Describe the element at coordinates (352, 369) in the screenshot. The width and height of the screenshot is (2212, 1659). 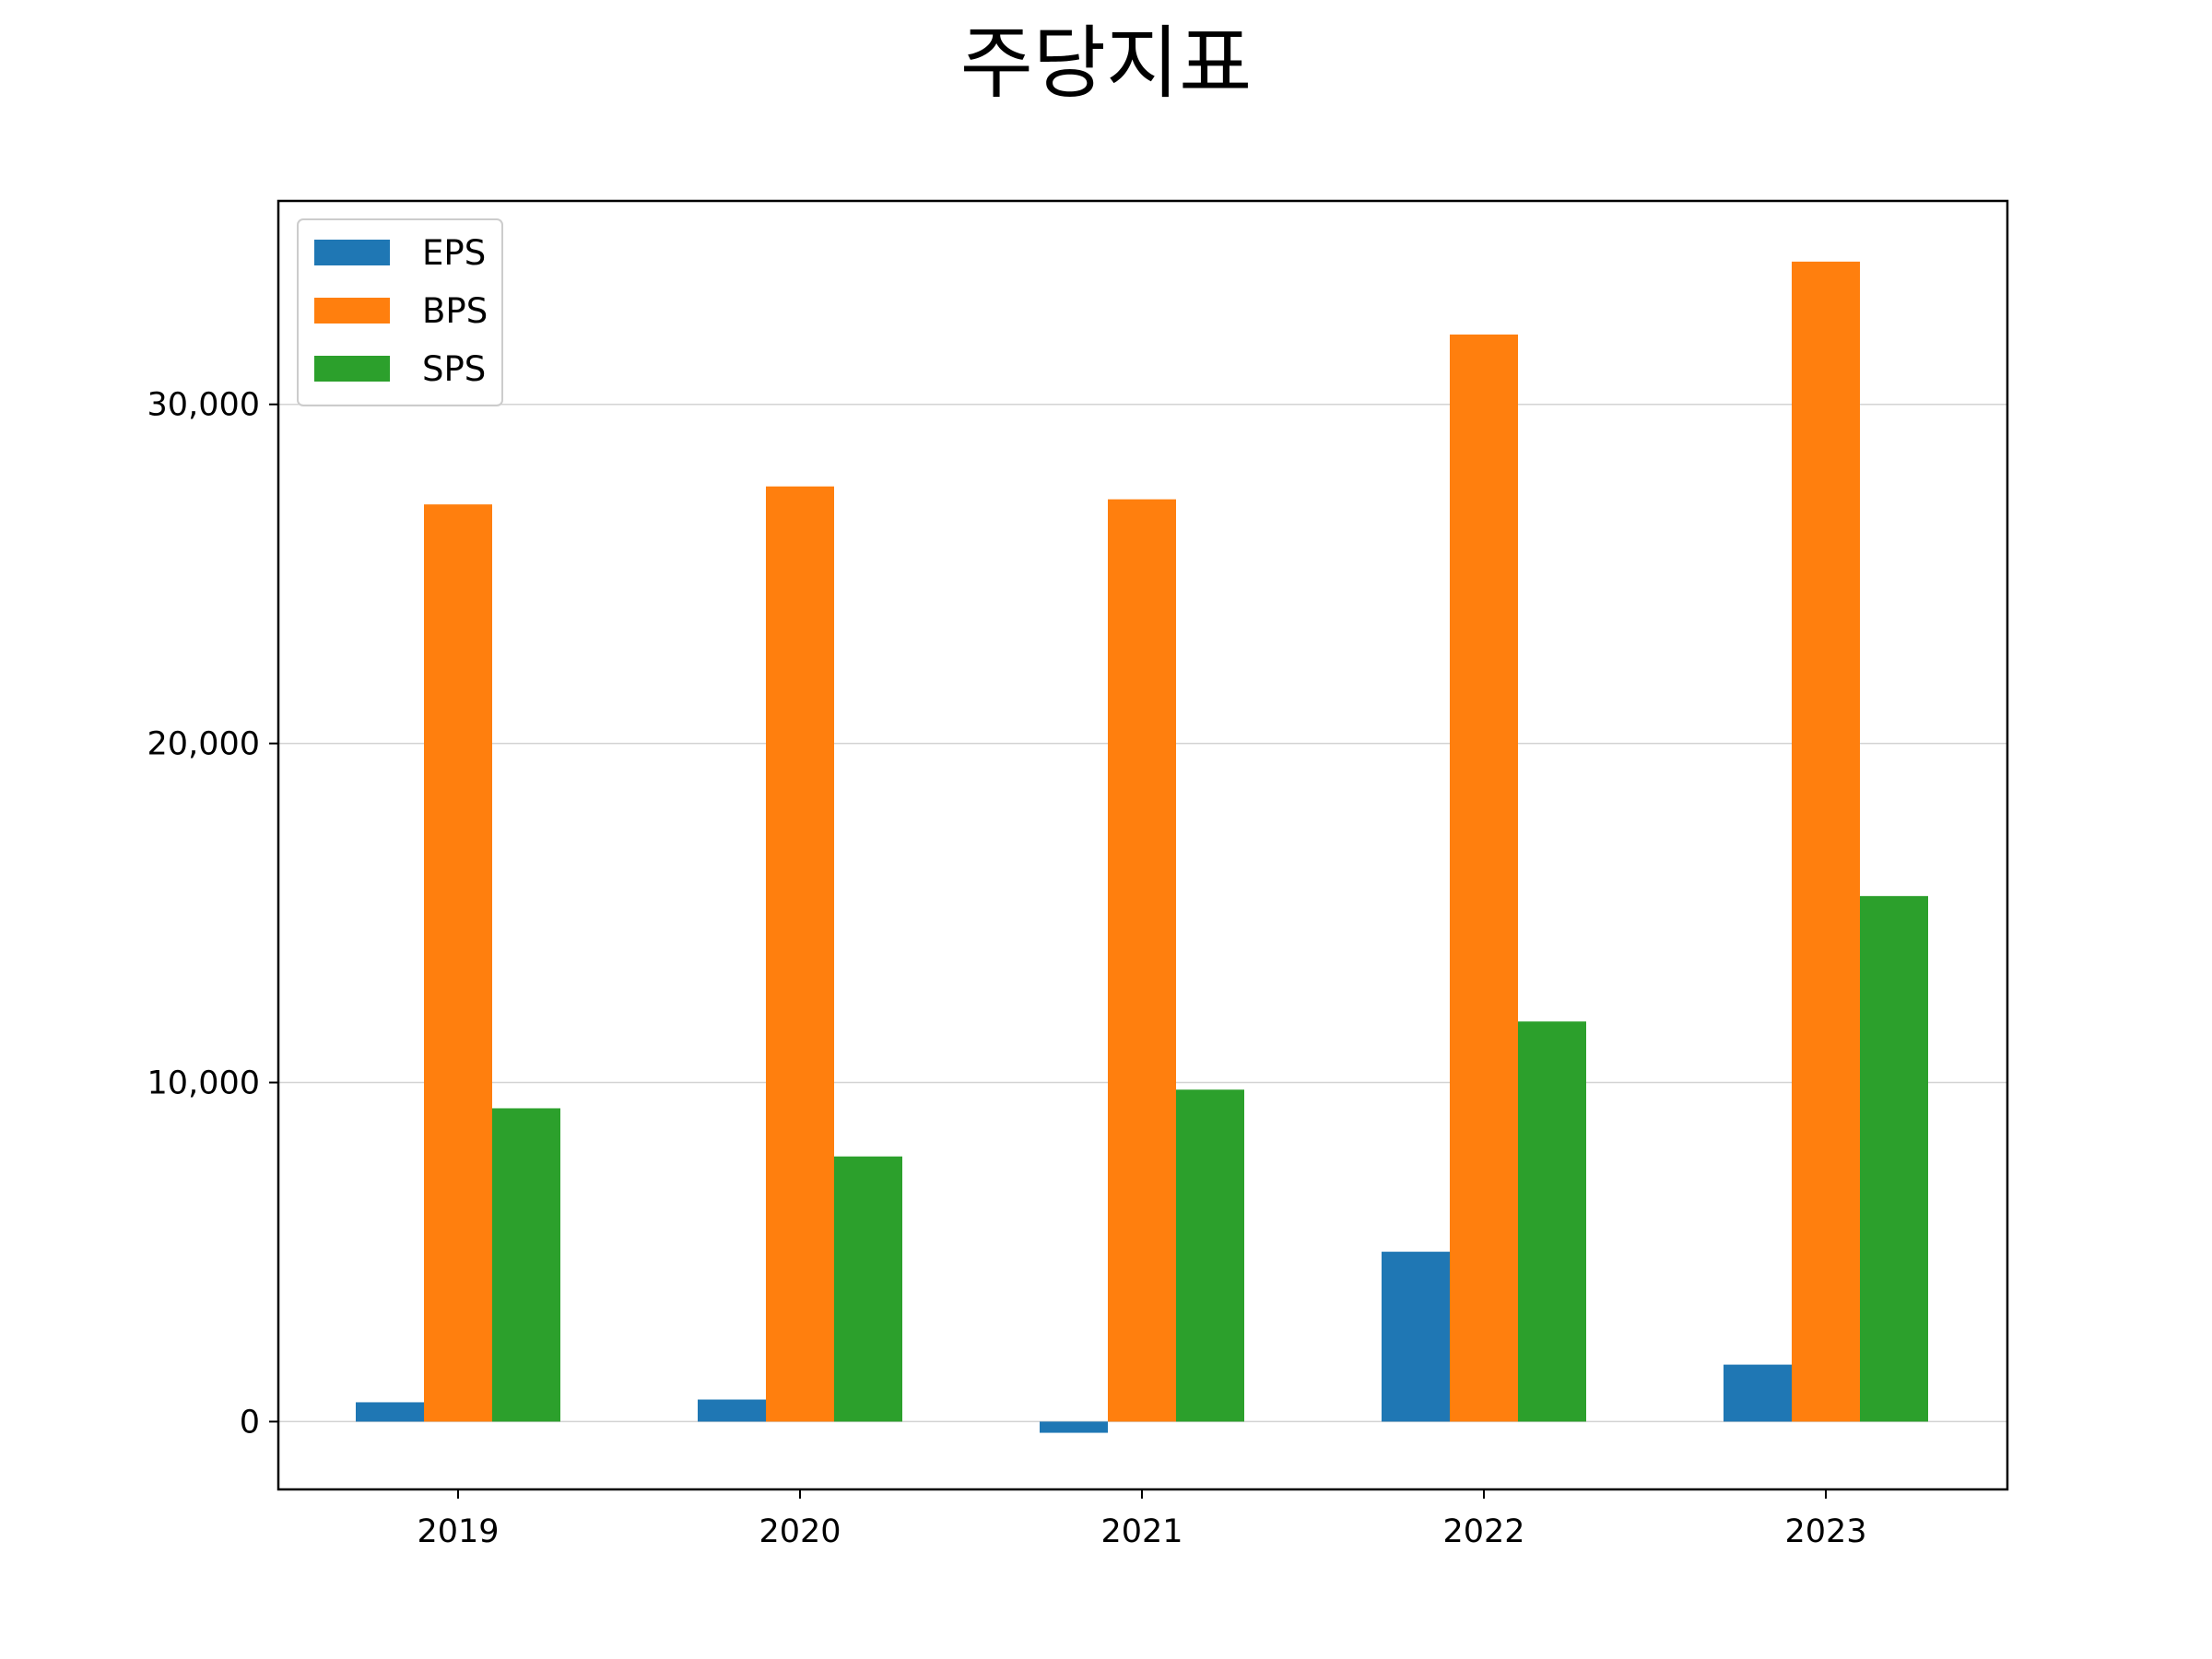
I see `legend-swatch-sps` at that location.